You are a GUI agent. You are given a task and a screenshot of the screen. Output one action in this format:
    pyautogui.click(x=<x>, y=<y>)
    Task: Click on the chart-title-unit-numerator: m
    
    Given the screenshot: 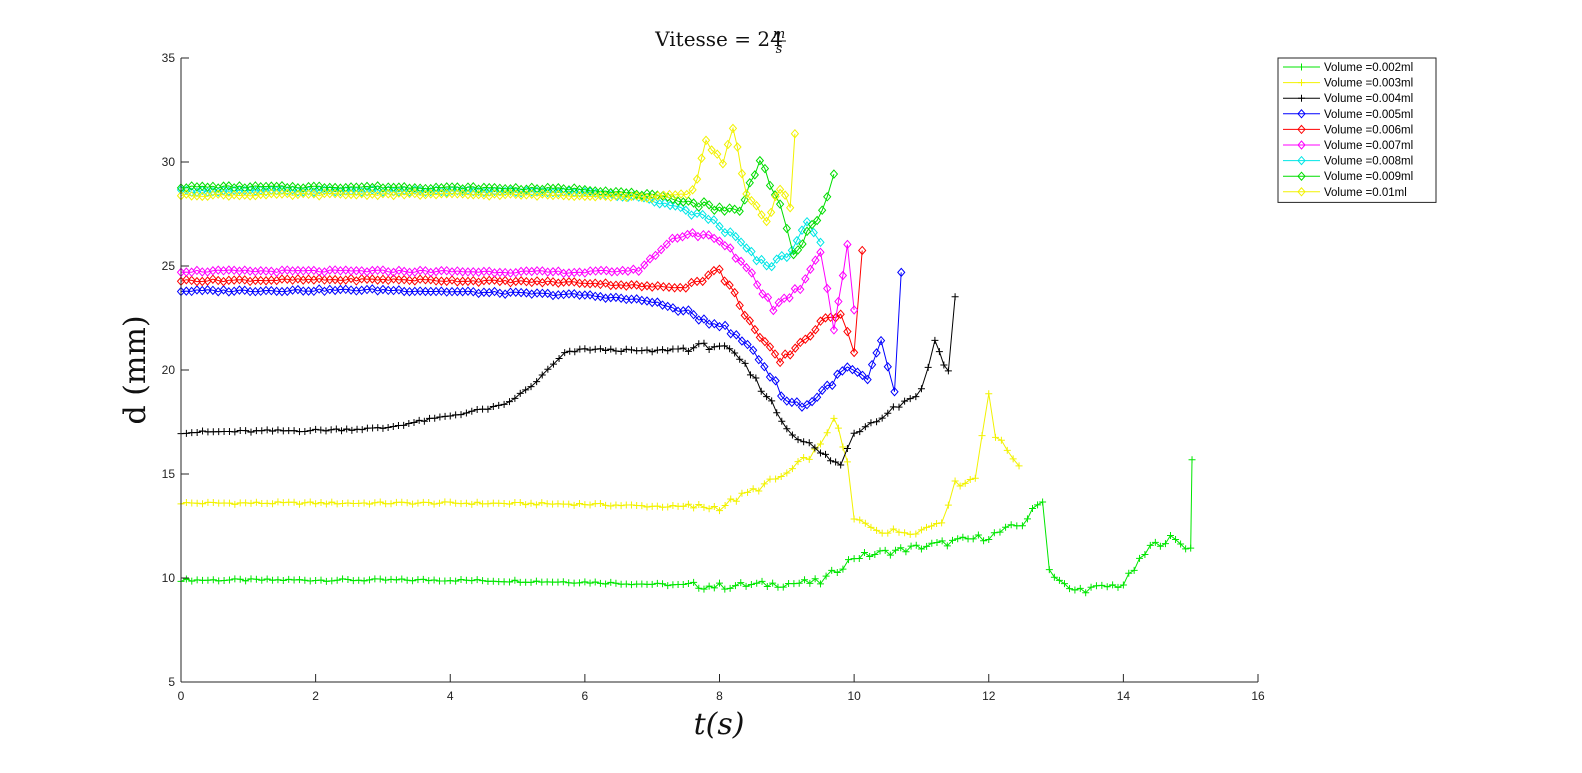 What is the action you would take?
    pyautogui.click(x=779, y=34)
    